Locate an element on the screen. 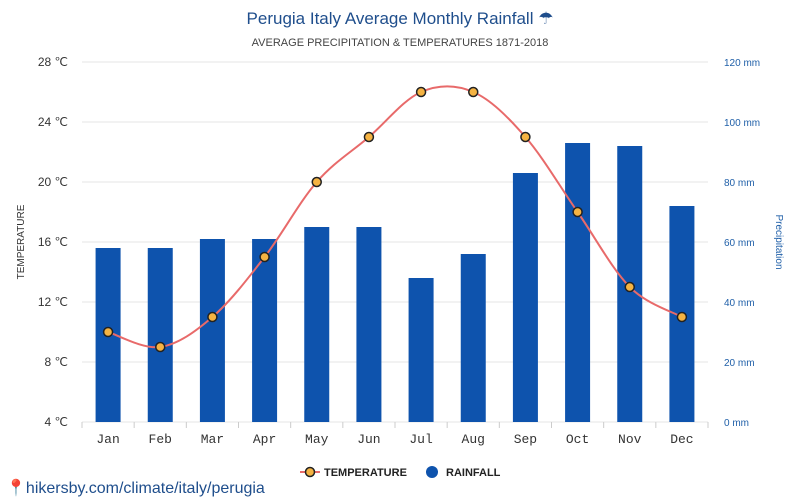  left-axis-title: TEMPERATURE is located at coordinates (21, 241).